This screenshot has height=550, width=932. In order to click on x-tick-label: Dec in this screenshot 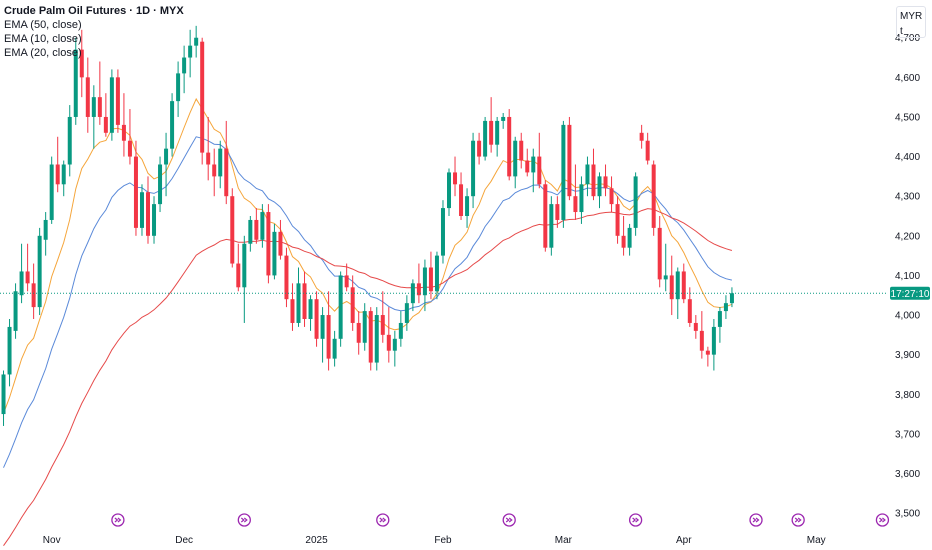, I will do `click(184, 540)`.